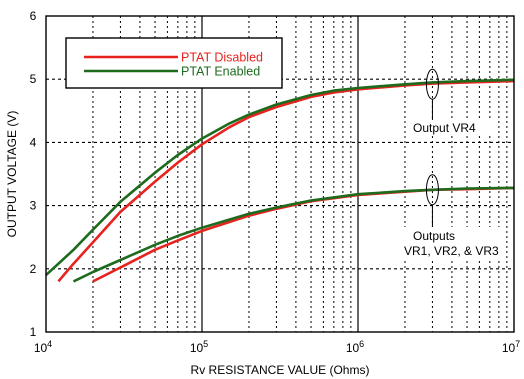  What do you see at coordinates (12, 174) in the screenshot?
I see `y-axis-label: OUTPUT VOLTAGE (V)` at bounding box center [12, 174].